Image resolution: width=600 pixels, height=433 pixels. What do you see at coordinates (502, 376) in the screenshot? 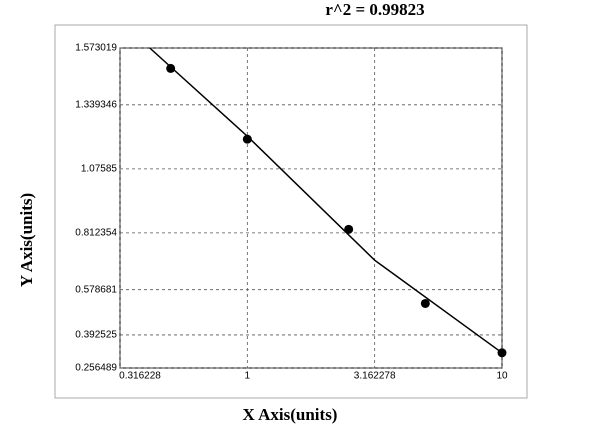
I see `x-tick-label: 10` at bounding box center [502, 376].